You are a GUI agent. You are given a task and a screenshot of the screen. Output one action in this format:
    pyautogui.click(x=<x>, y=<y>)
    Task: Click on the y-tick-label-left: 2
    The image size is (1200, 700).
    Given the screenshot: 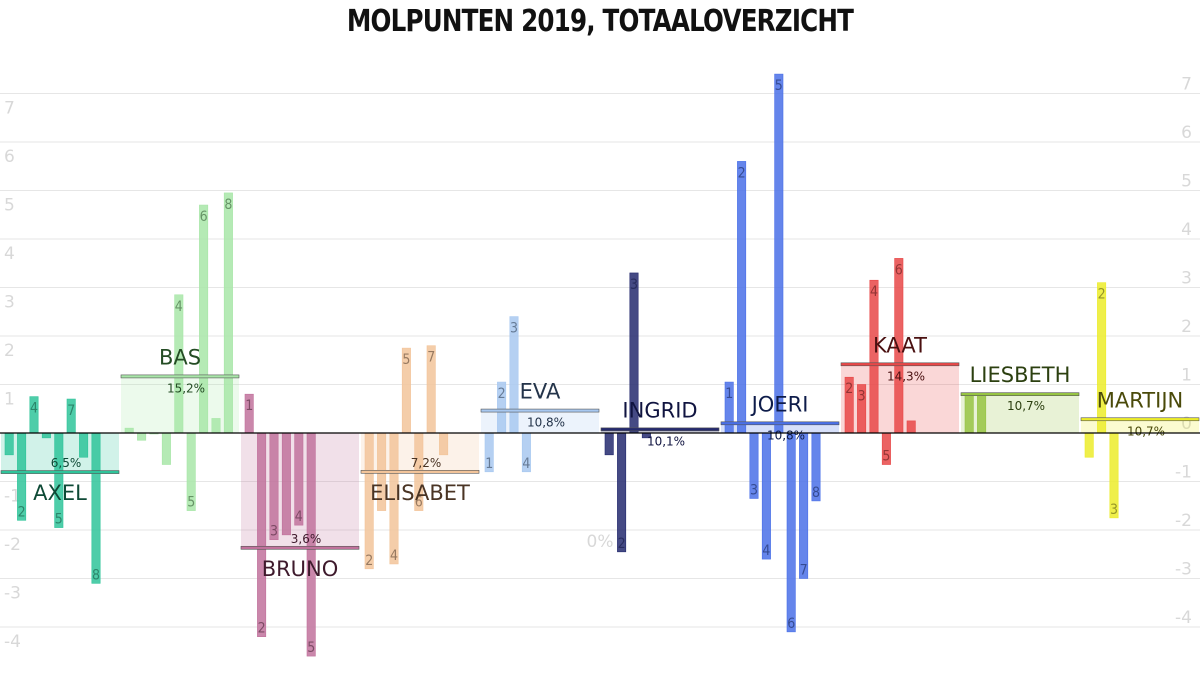 What is the action you would take?
    pyautogui.click(x=9, y=351)
    